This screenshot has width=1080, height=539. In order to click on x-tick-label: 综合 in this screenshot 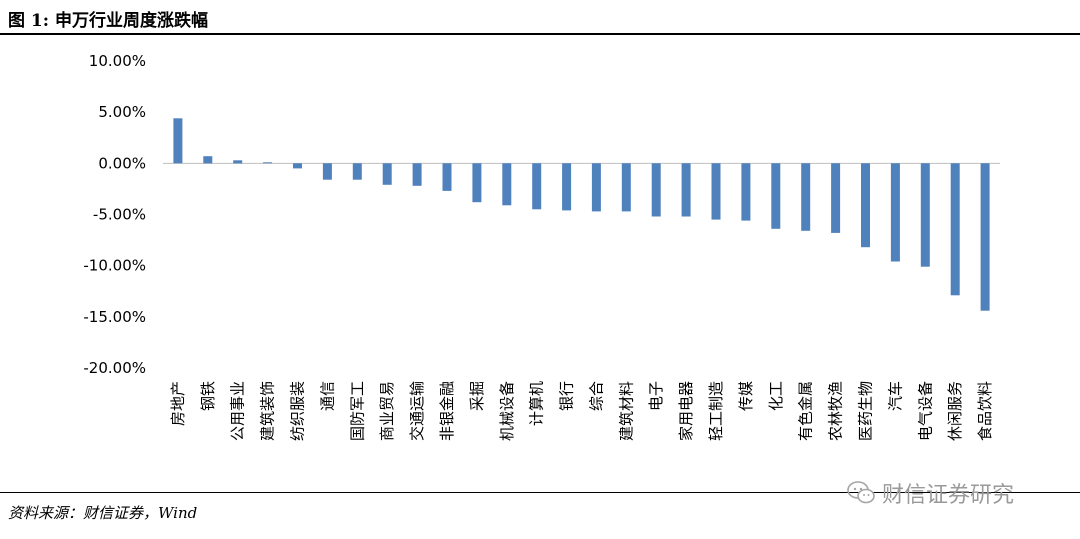, I will do `click(596, 396)`.